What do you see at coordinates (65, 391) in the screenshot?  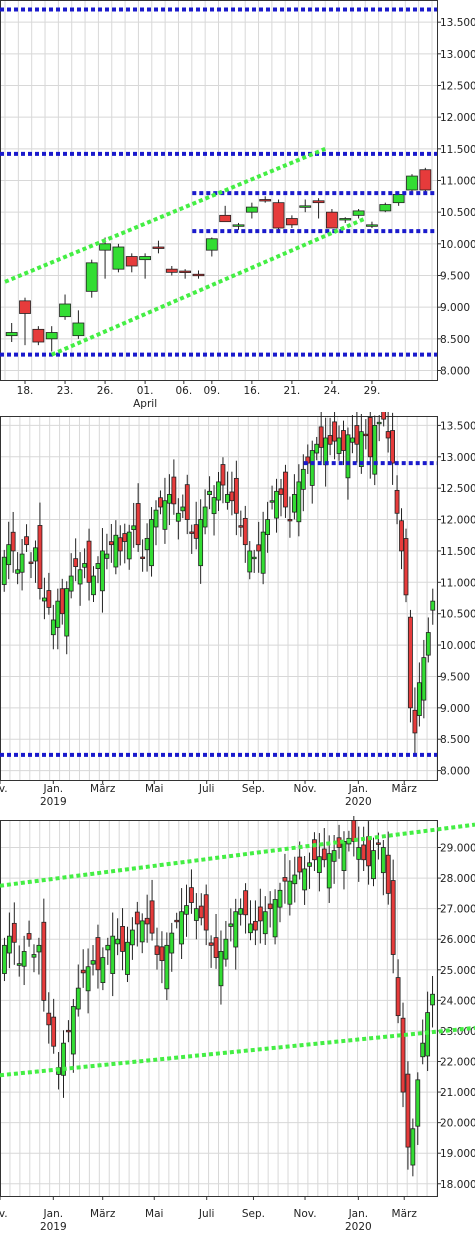 I see `x-tick-label: 23.` at bounding box center [65, 391].